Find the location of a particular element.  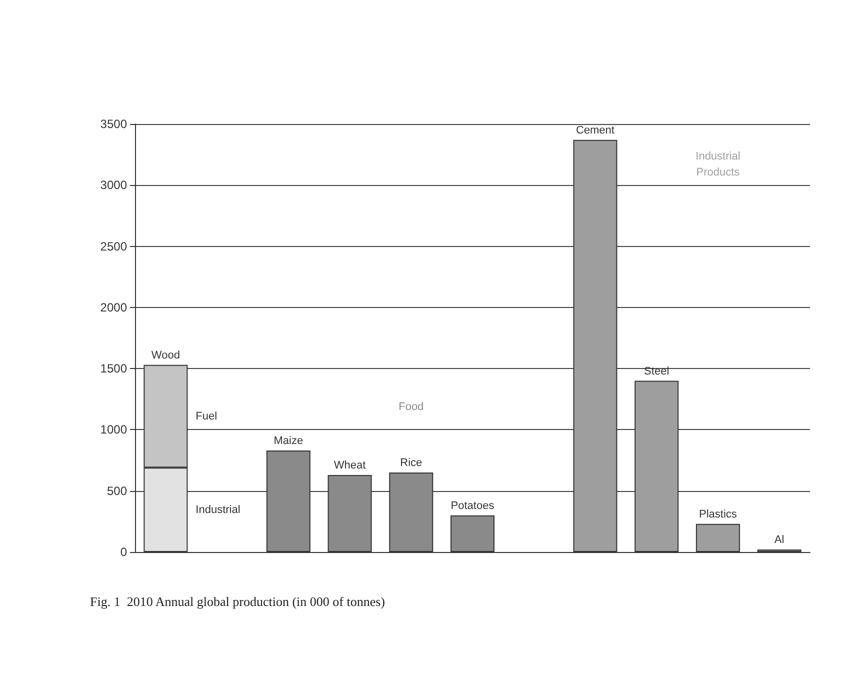

text: Food is located at coordinates (411, 407).